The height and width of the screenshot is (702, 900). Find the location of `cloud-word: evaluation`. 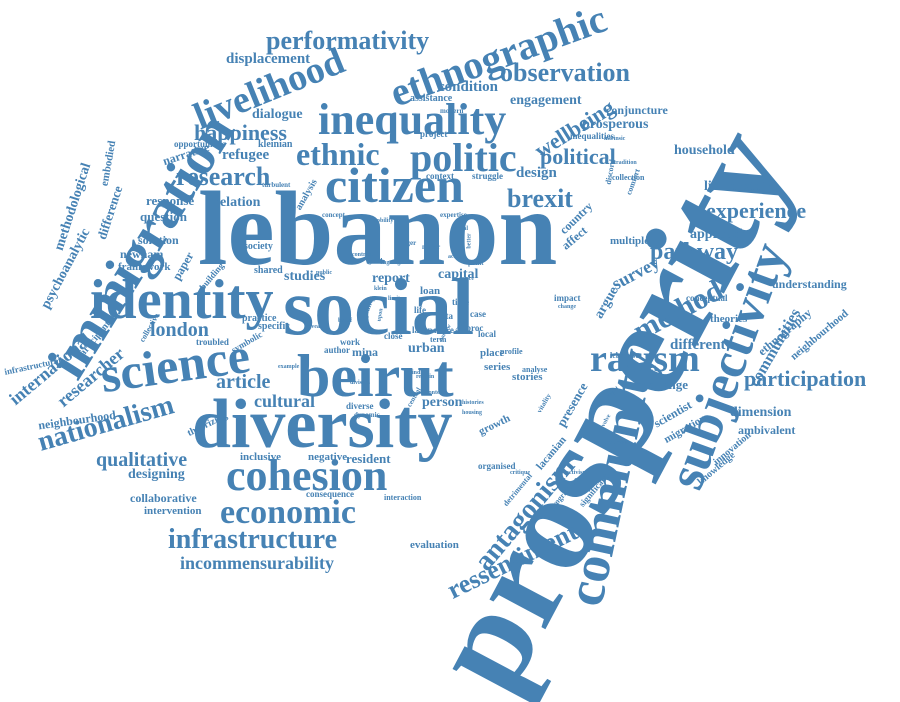

cloud-word: evaluation is located at coordinates (434, 545).